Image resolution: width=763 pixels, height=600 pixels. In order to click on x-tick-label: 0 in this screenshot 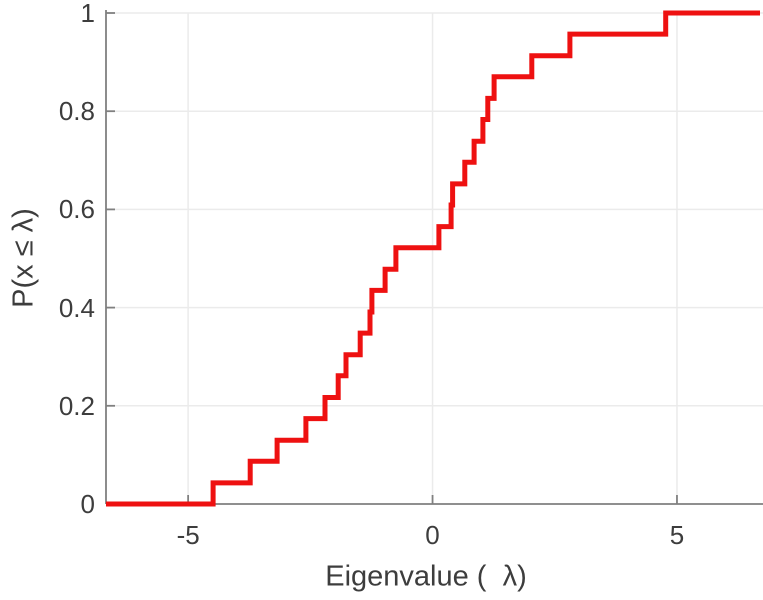, I will do `click(432, 535)`.